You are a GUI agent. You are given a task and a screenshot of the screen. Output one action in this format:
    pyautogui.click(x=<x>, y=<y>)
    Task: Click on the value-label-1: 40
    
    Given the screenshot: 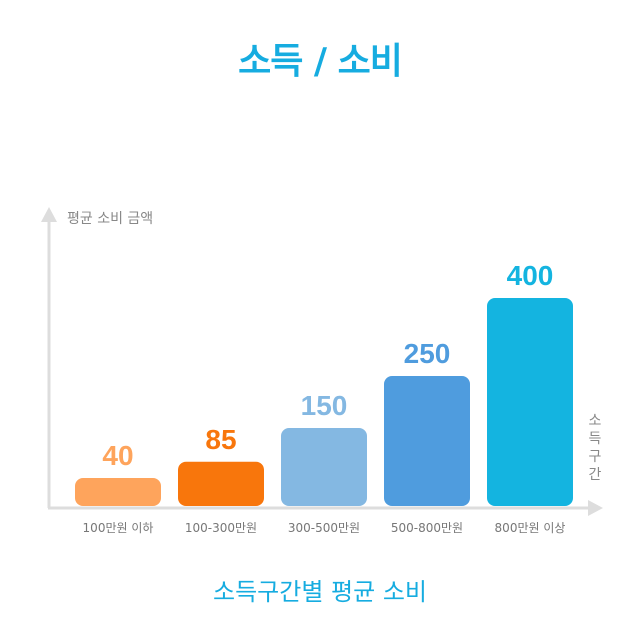 What is the action you would take?
    pyautogui.click(x=117, y=455)
    